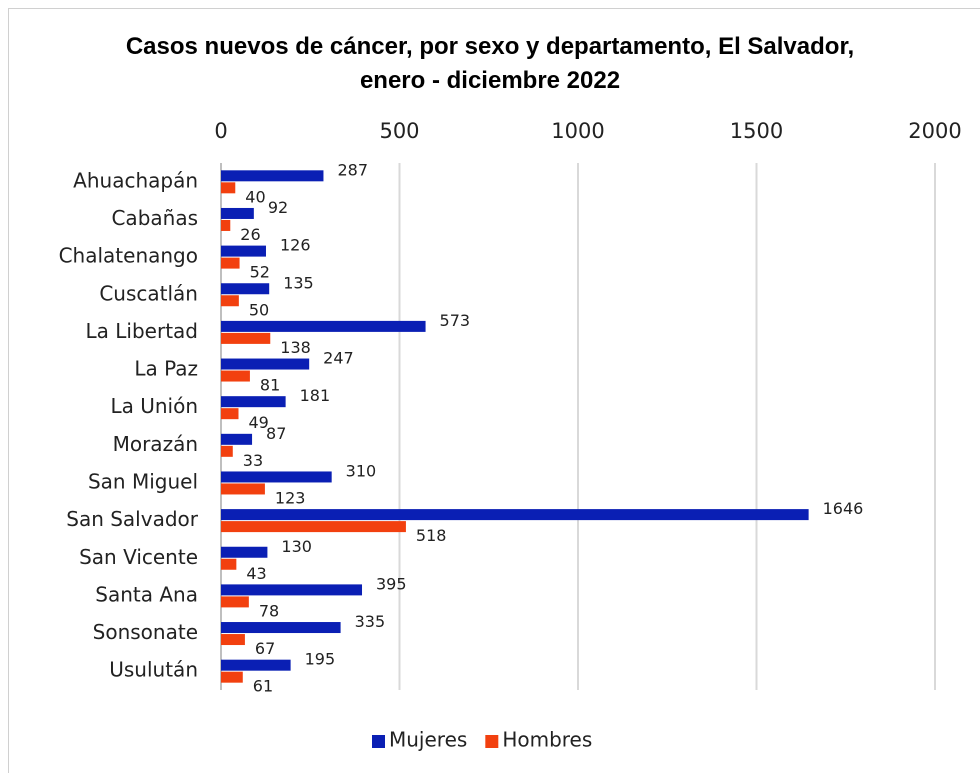 The height and width of the screenshot is (773, 980). I want to click on data-label: 50, so click(259, 309).